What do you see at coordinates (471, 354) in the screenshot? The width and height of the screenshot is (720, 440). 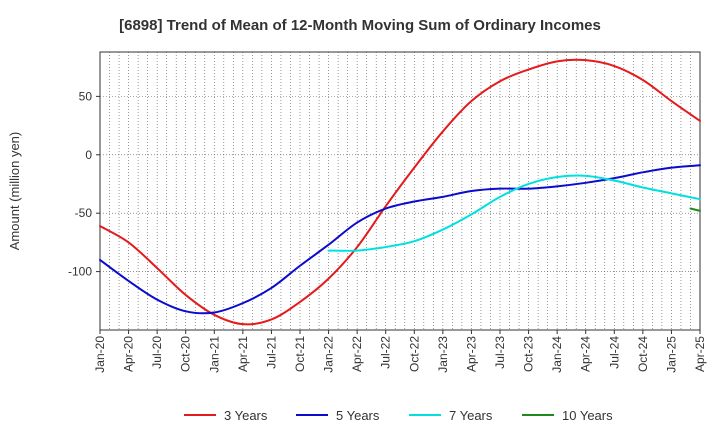 I see `x-tick-label: Apr-23` at bounding box center [471, 354].